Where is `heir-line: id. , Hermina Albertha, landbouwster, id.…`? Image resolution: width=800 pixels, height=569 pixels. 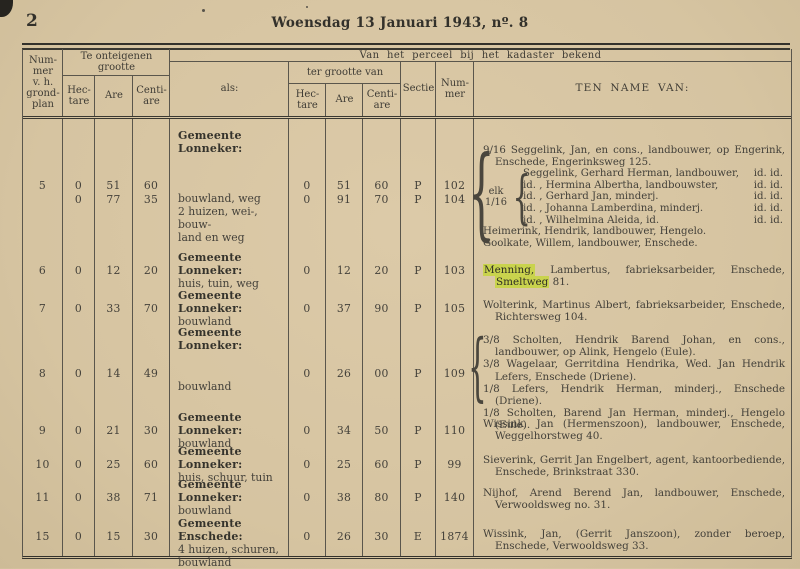
heir-line: id. , Hermina Albertha, landbouwster, id.… is located at coordinates (654, 186).